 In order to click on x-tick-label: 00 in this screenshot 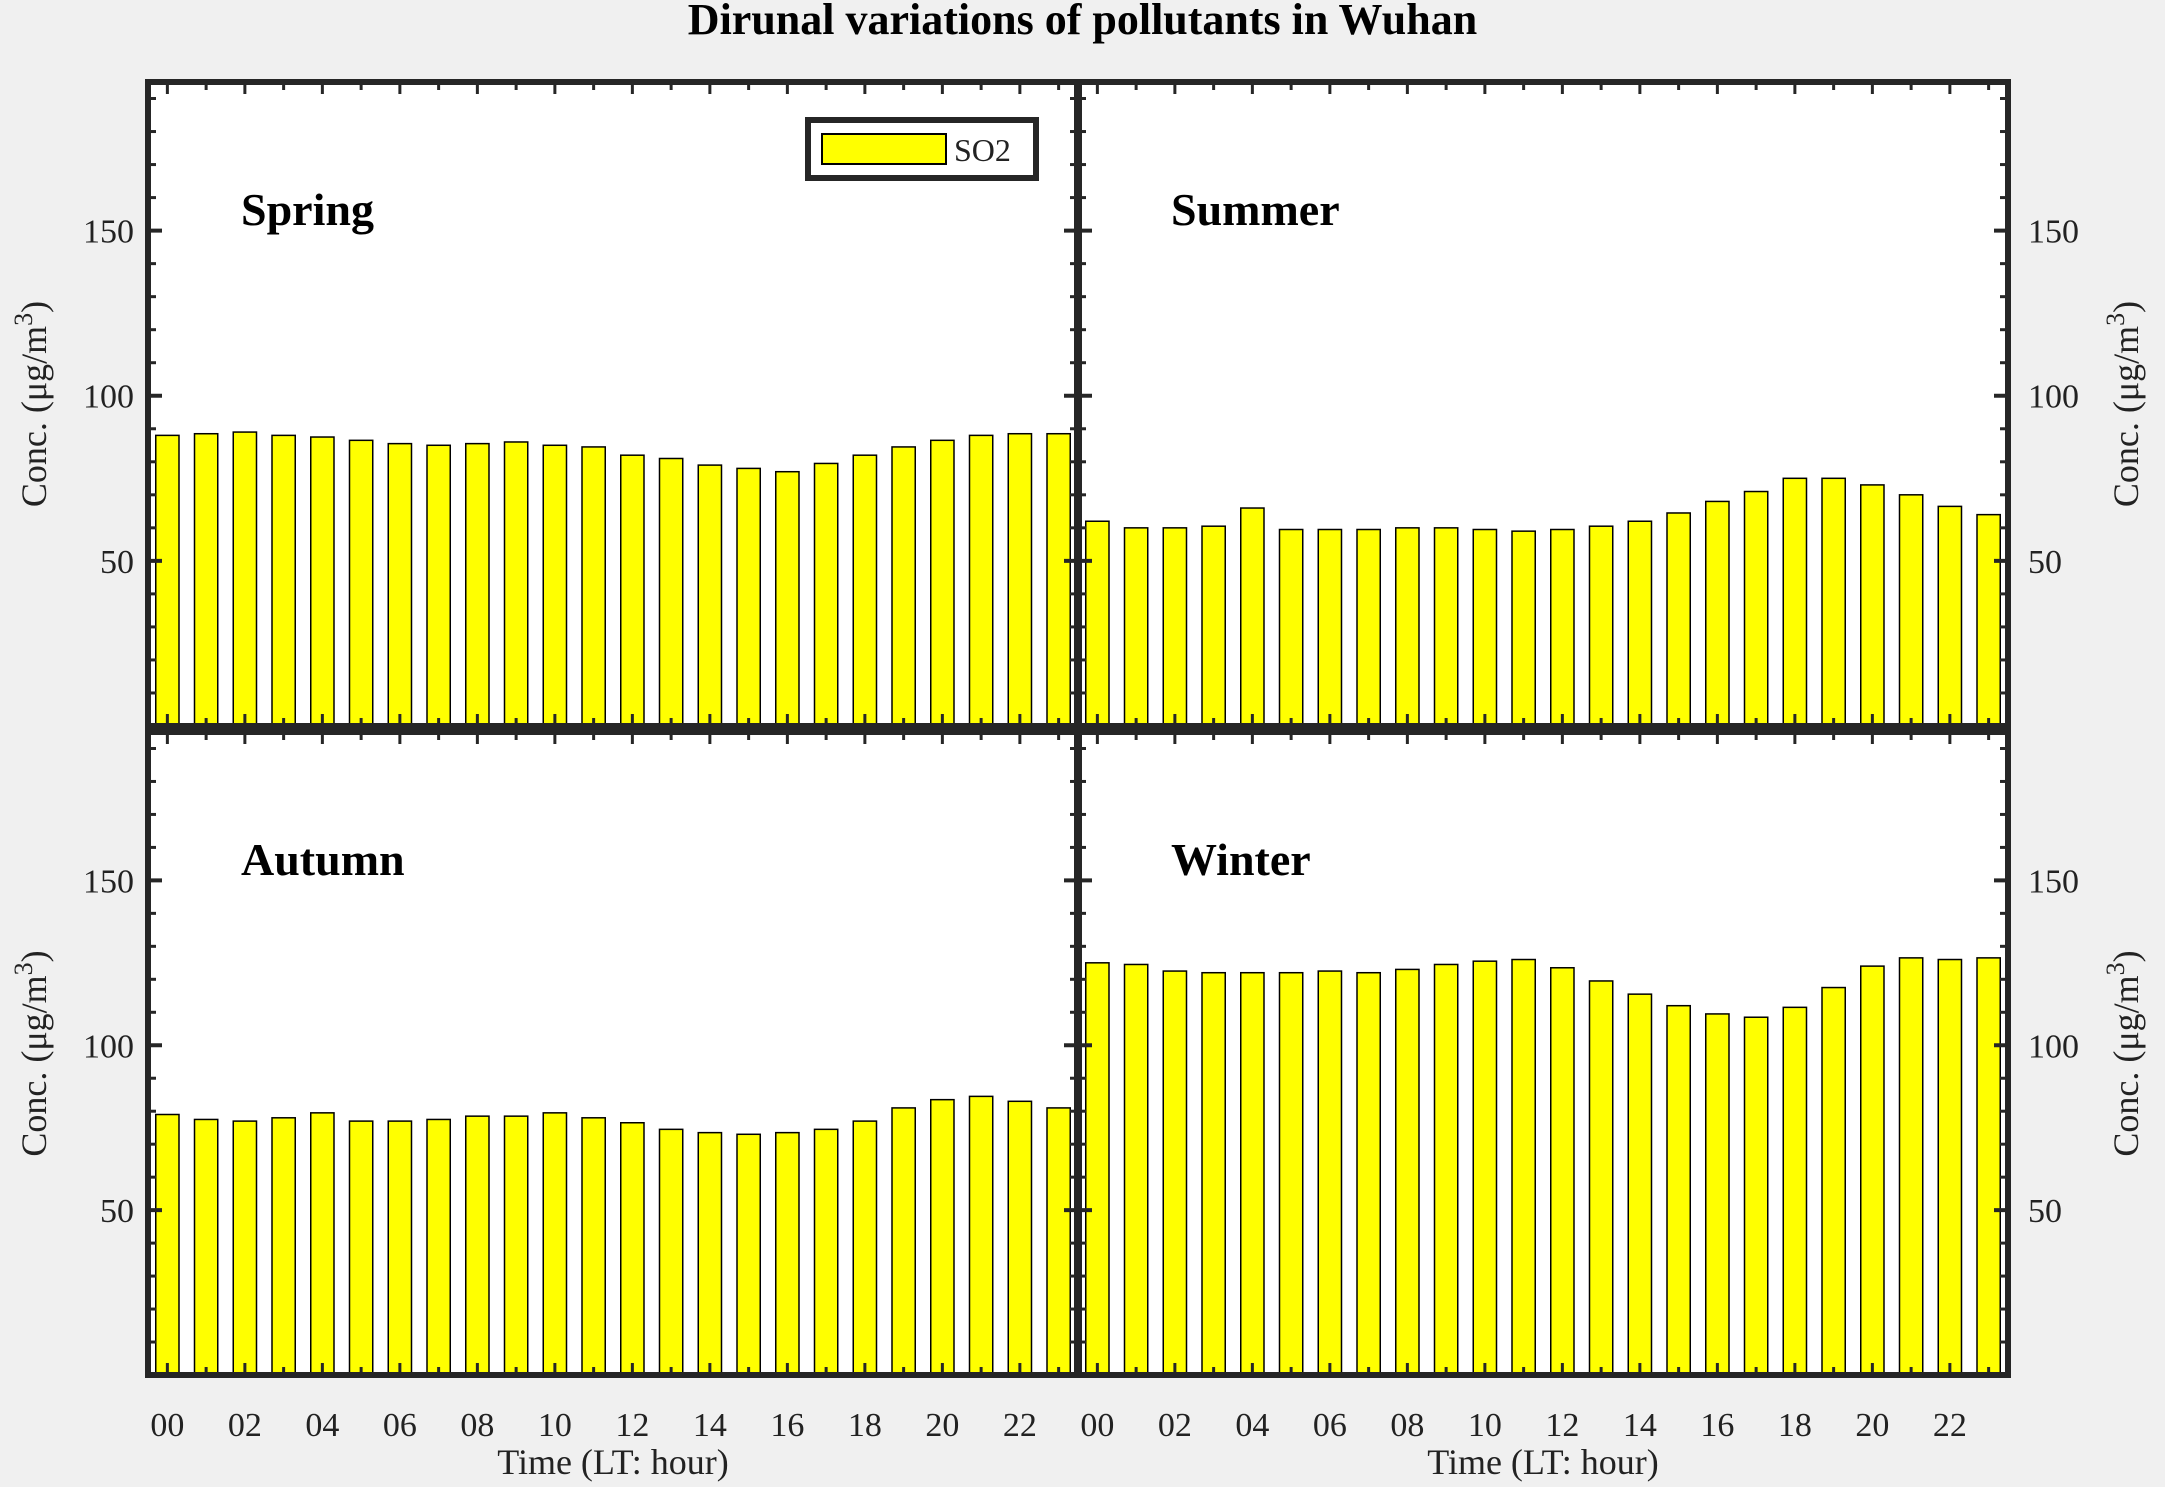, I will do `click(167, 1425)`.